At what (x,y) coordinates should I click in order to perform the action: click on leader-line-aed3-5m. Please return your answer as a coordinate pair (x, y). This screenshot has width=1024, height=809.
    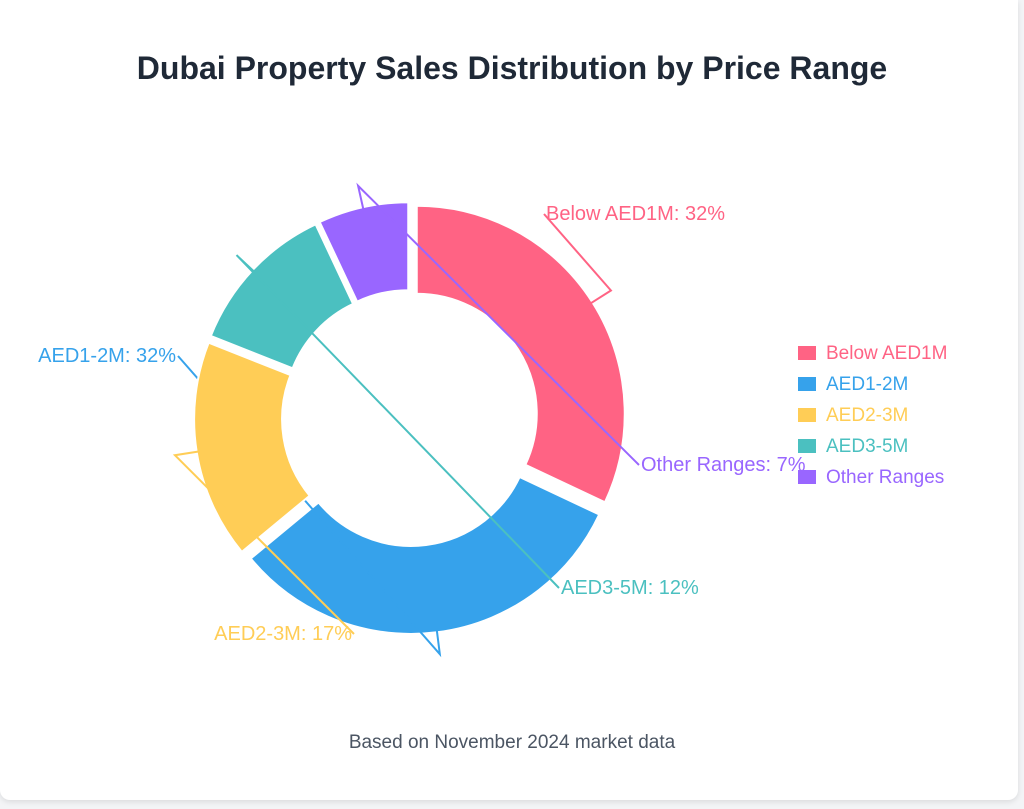
    Looking at the image, I should click on (397, 421).